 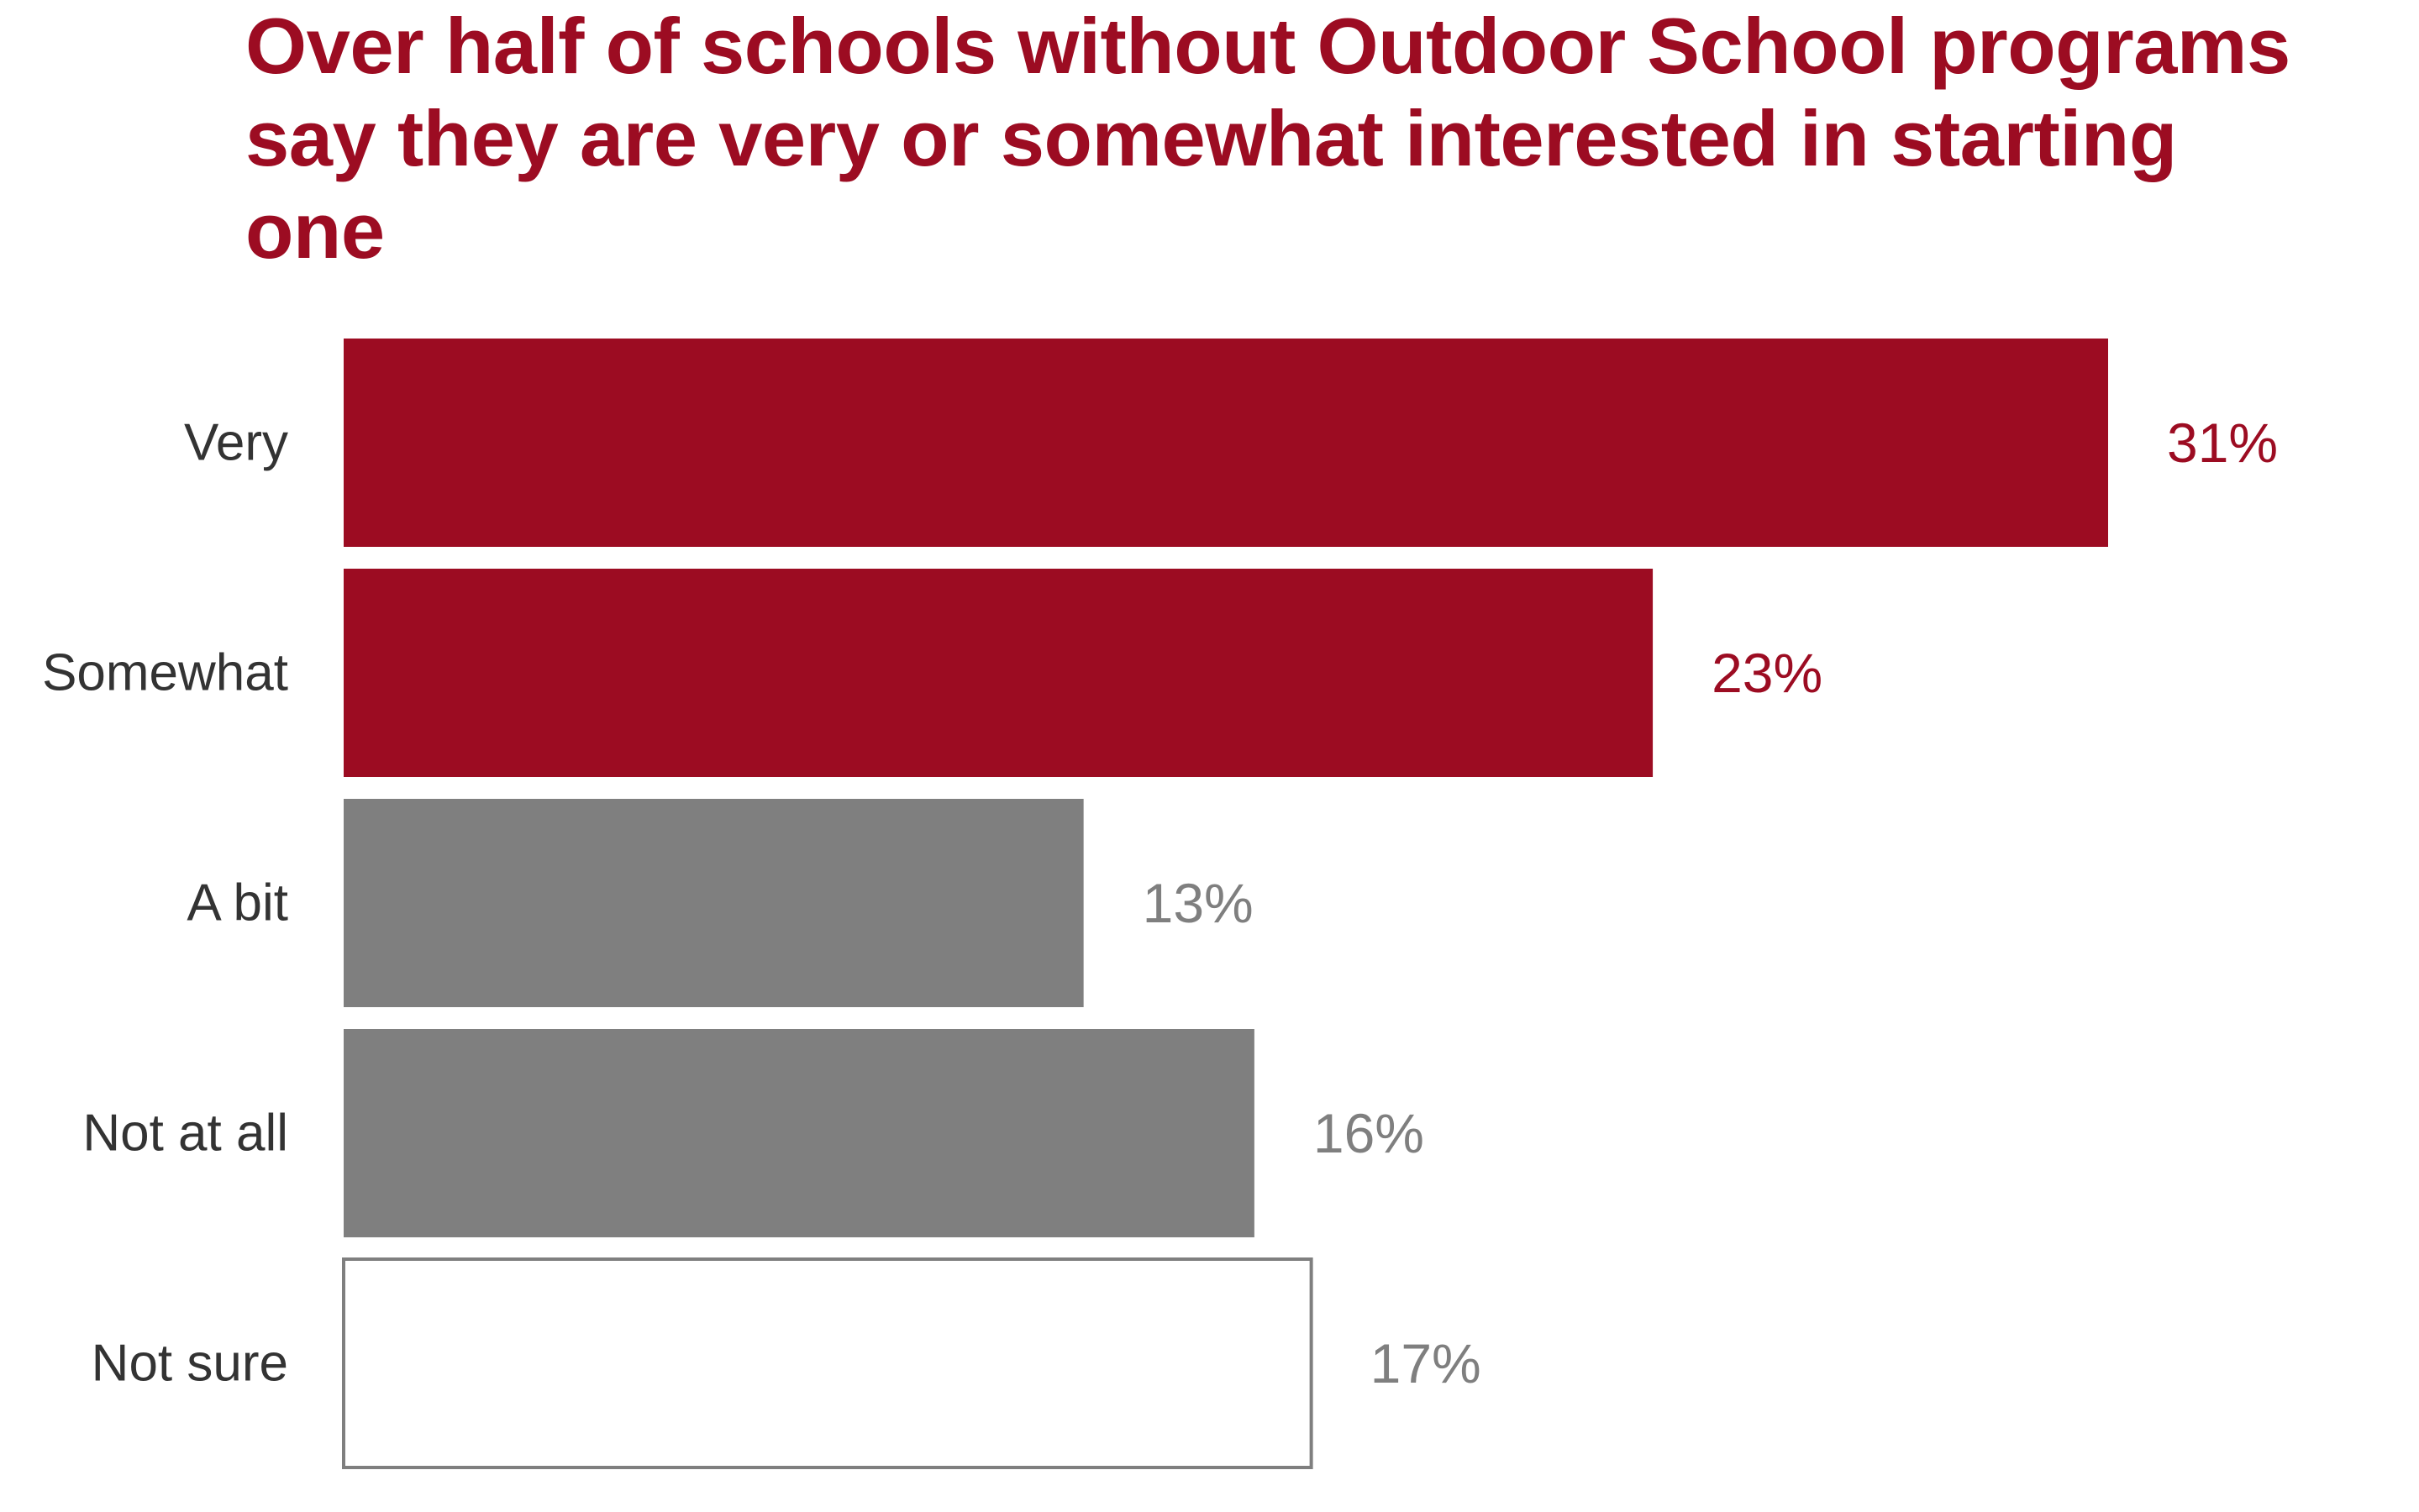 What do you see at coordinates (827, 1363) in the screenshot?
I see `bar-not-sure` at bounding box center [827, 1363].